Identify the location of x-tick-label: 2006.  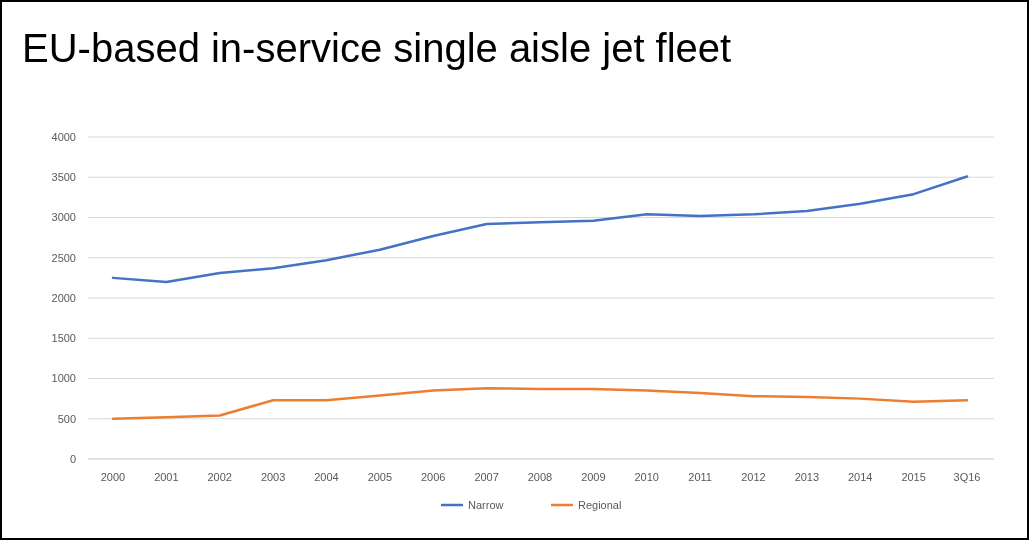
(433, 477).